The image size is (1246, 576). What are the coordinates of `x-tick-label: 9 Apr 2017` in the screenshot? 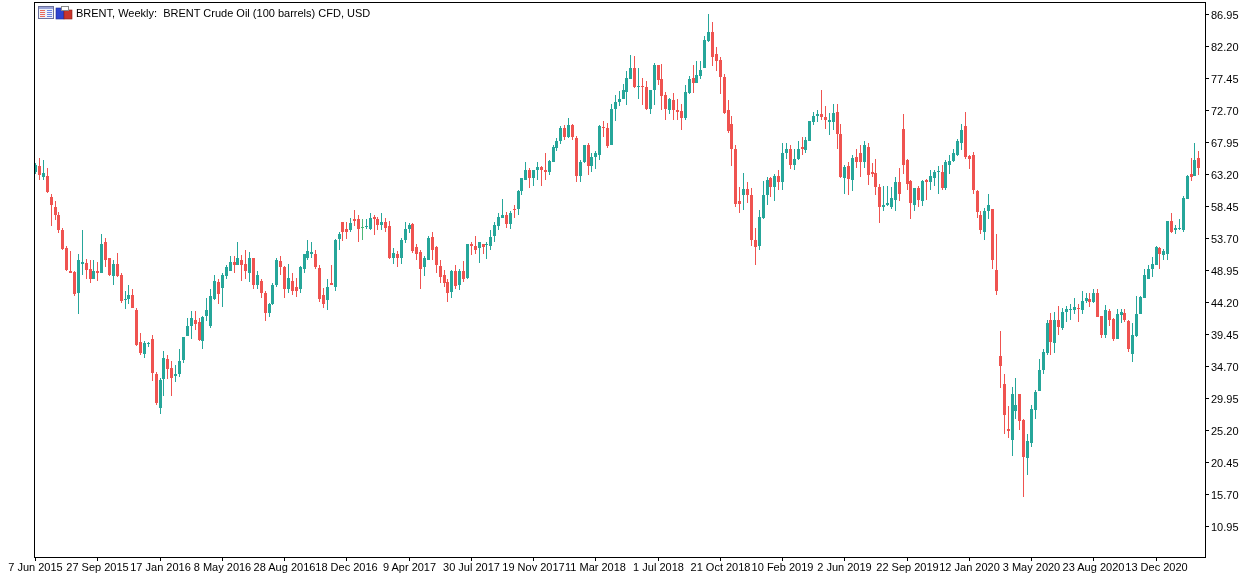 It's located at (409, 567).